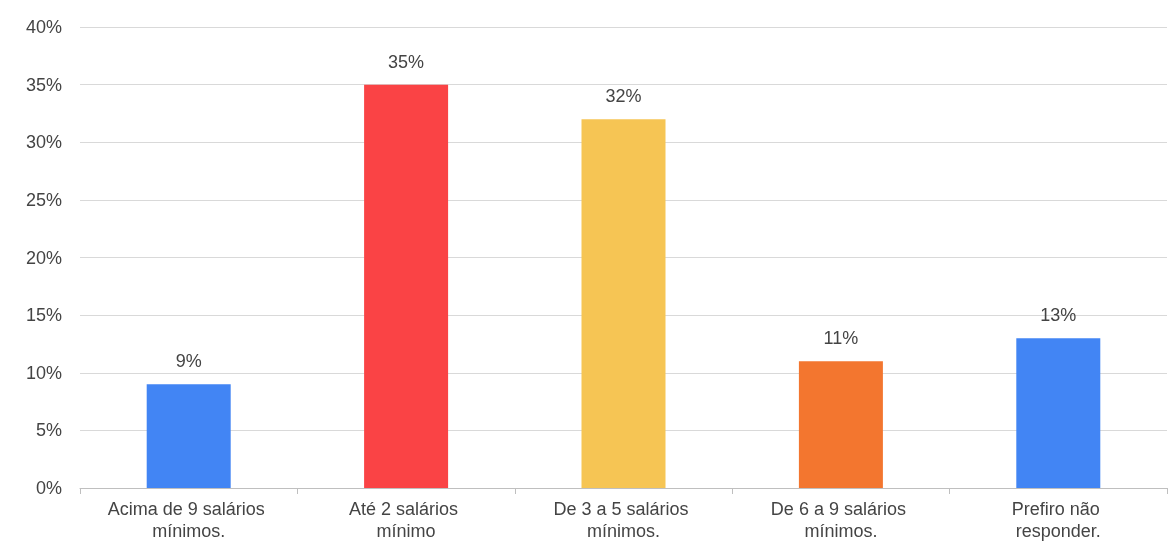  Describe the element at coordinates (48, 430) in the screenshot. I see `y-tick-label: 5%` at that location.